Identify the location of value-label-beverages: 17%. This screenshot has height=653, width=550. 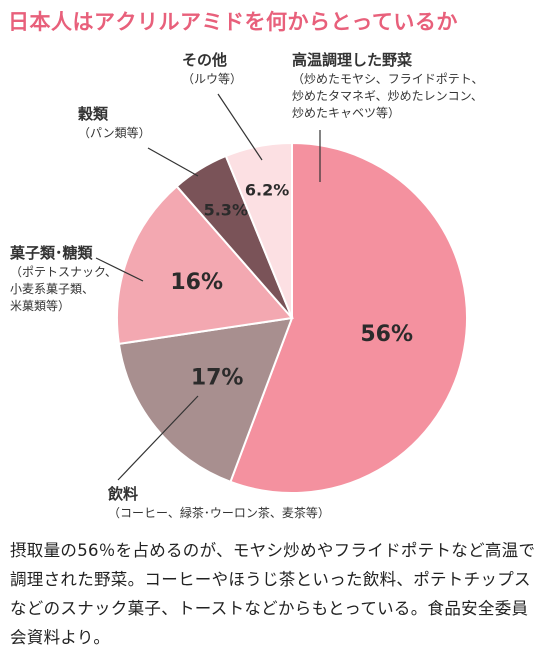
(217, 378).